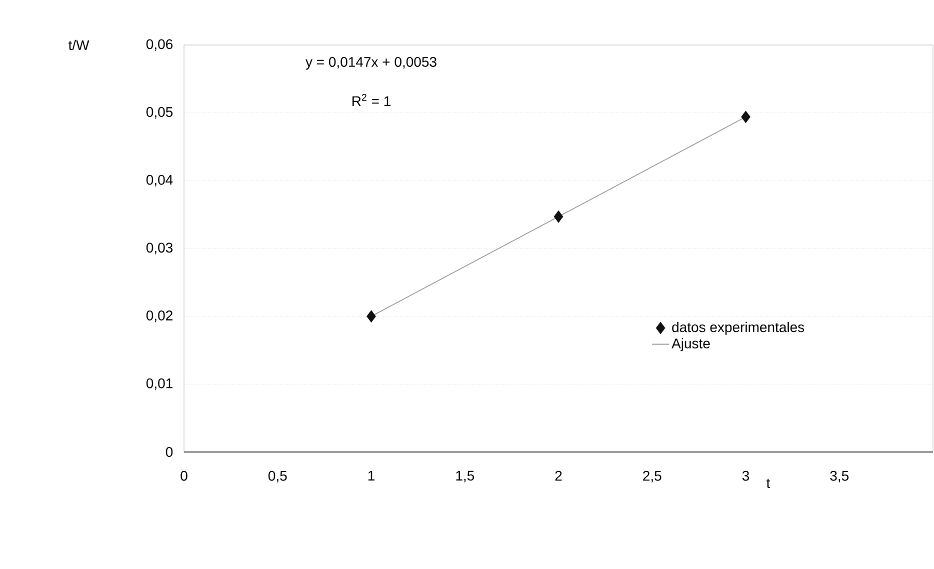 The height and width of the screenshot is (569, 934). I want to click on x-tick-label: 3, so click(746, 475).